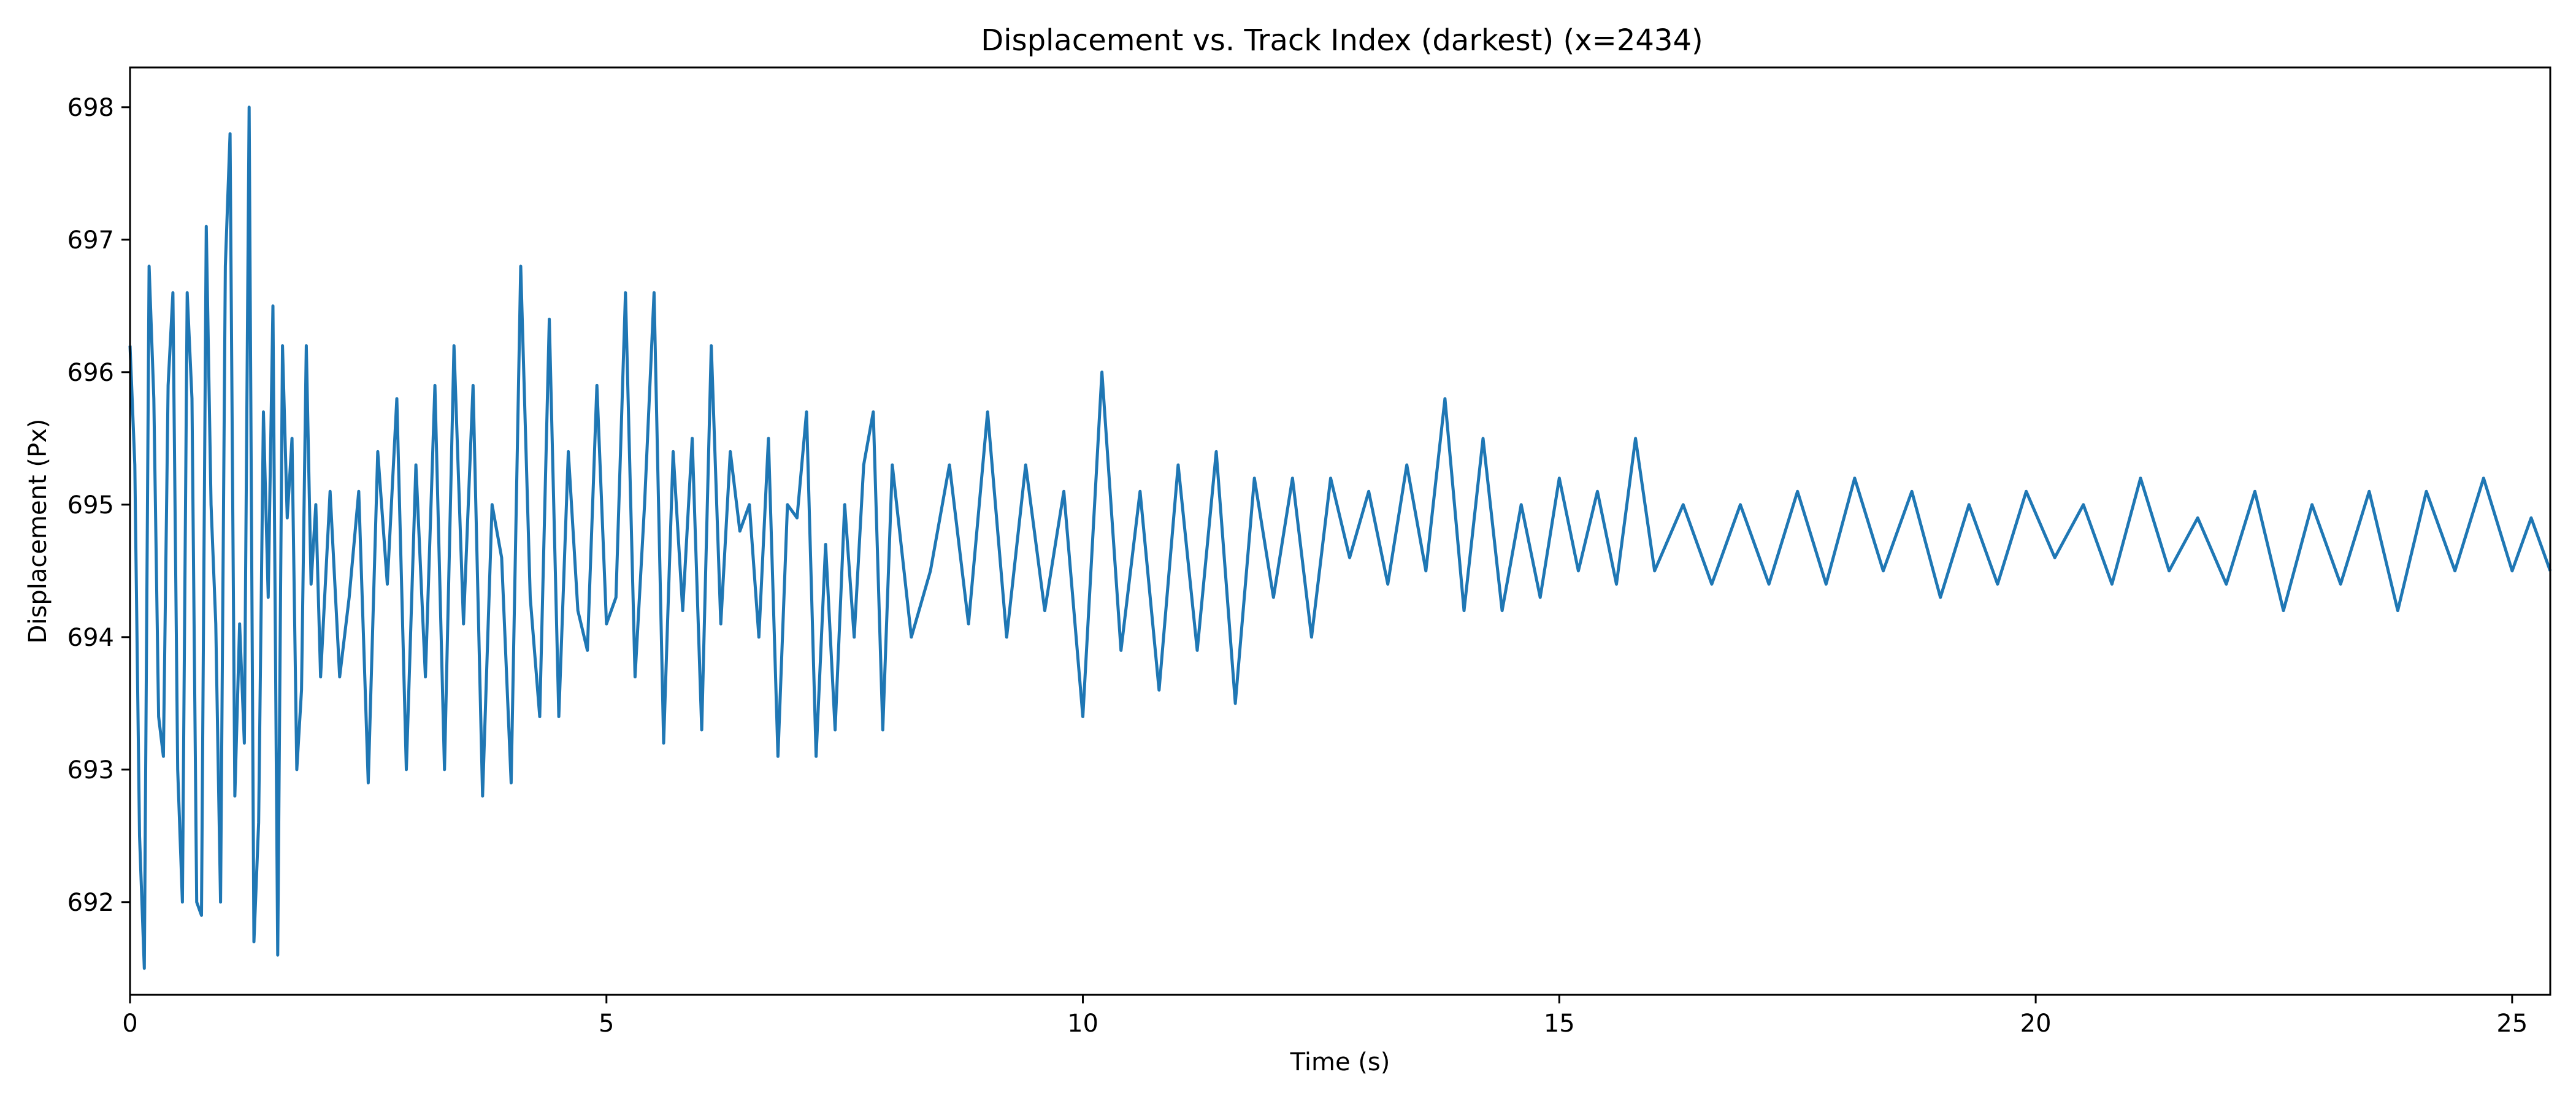 The width and height of the screenshot is (2576, 1104). Describe the element at coordinates (1340, 1062) in the screenshot. I see `x-axis-label: Time (s)` at that location.